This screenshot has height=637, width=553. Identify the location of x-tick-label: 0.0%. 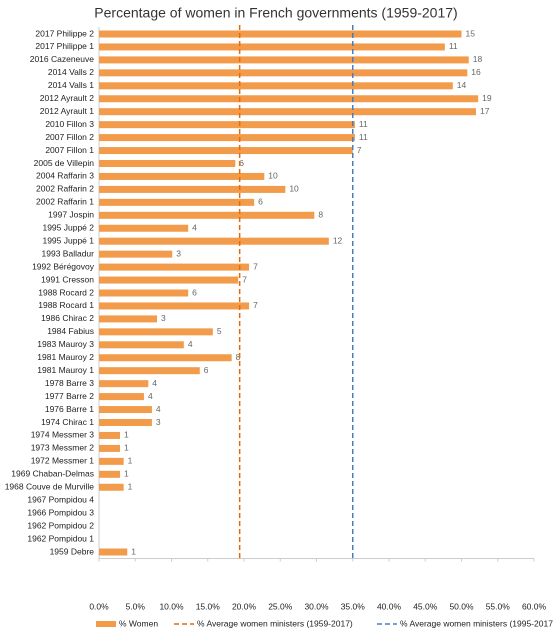
(99, 606).